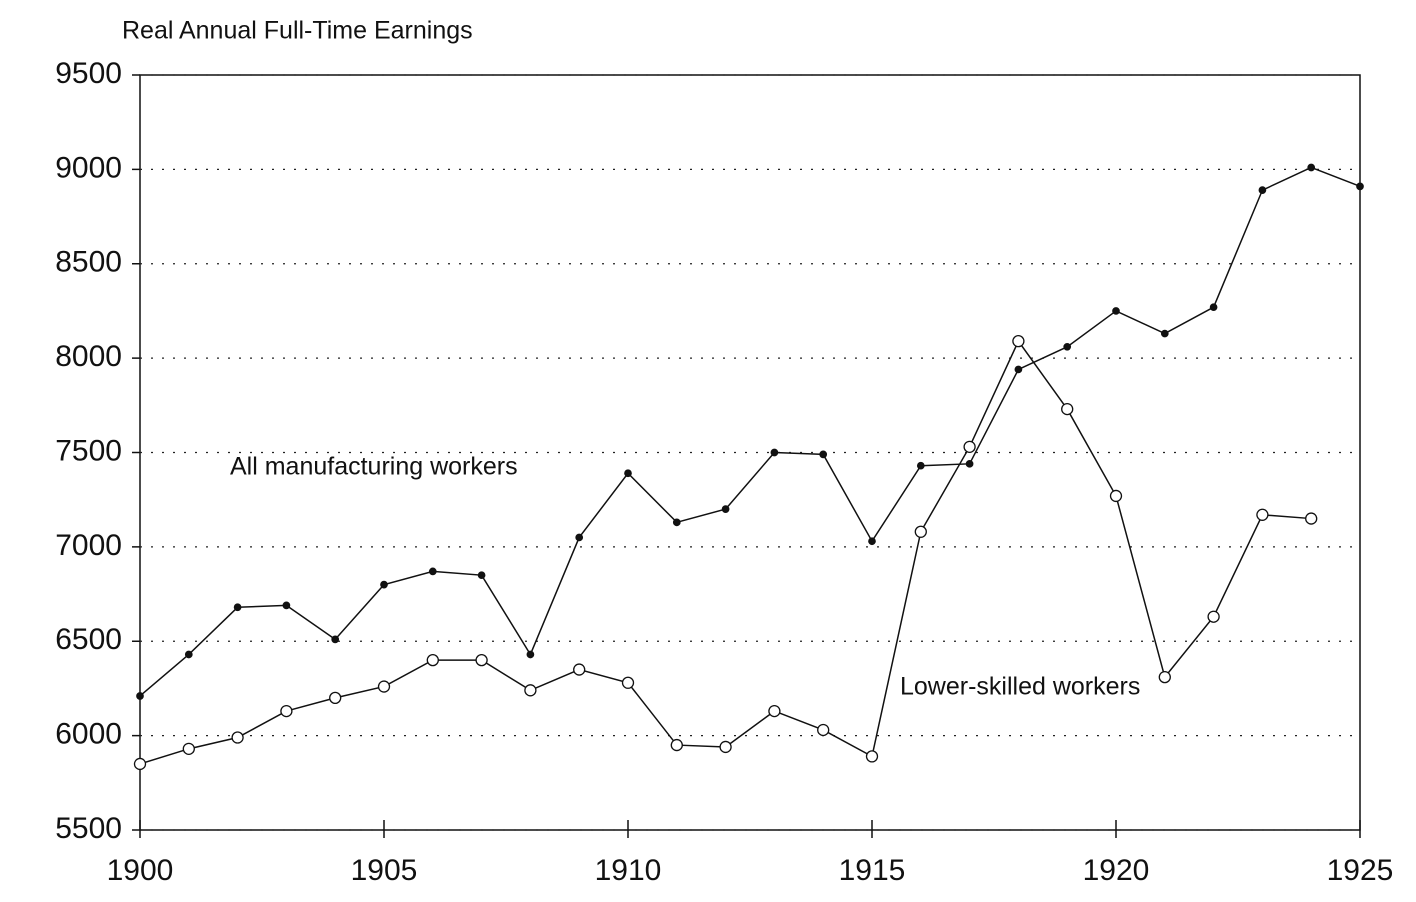 The image size is (1416, 902). Describe the element at coordinates (88, 828) in the screenshot. I see `y-tick-label: 5500` at that location.